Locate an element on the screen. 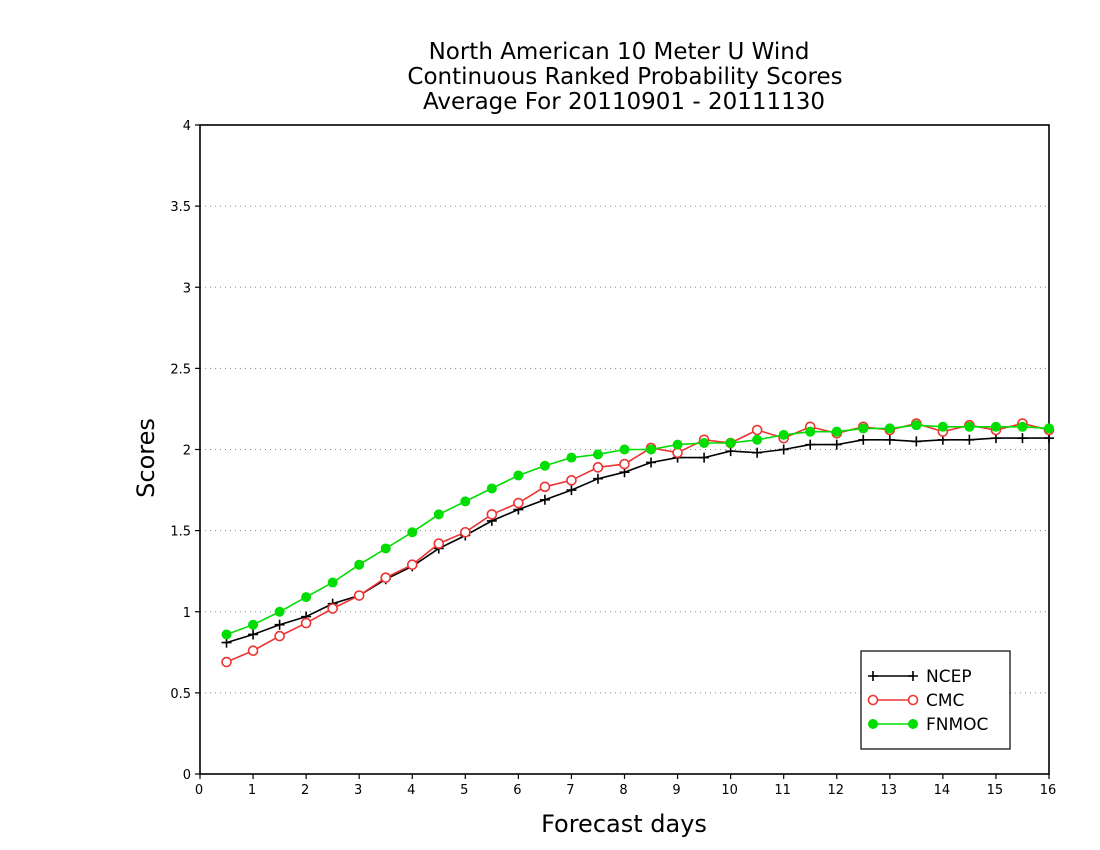 This screenshot has width=1100, height=850. legend-label-fnmoc: FNMOC is located at coordinates (957, 725).